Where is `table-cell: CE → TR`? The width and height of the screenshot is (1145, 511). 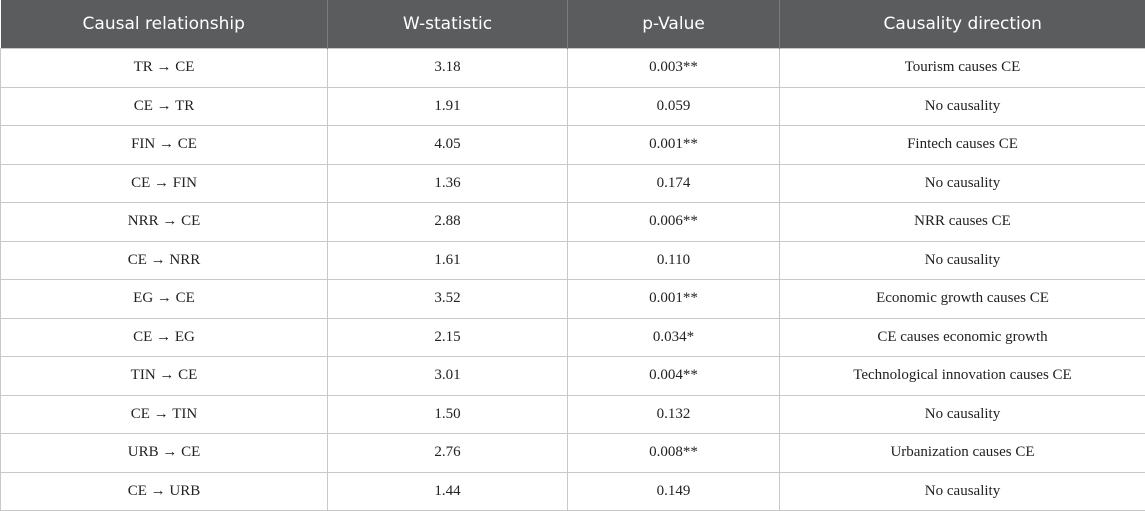 table-cell: CE → TR is located at coordinates (164, 106).